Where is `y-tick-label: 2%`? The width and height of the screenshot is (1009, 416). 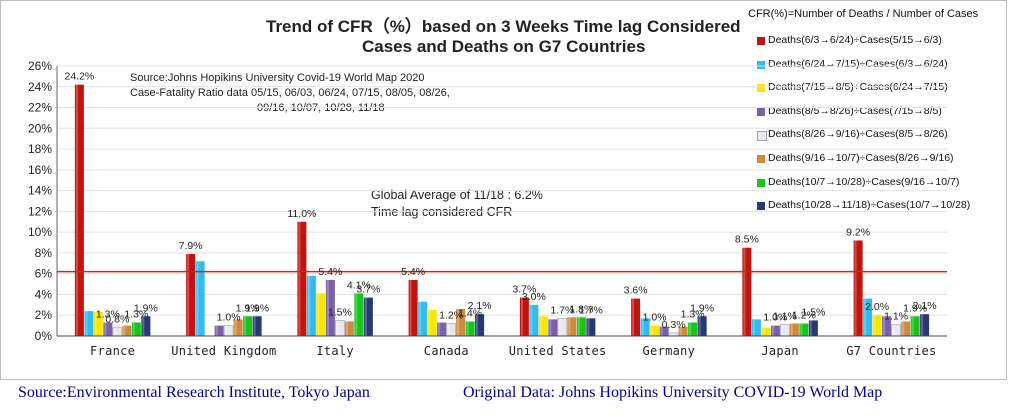 y-tick-label: 2% is located at coordinates (44, 315).